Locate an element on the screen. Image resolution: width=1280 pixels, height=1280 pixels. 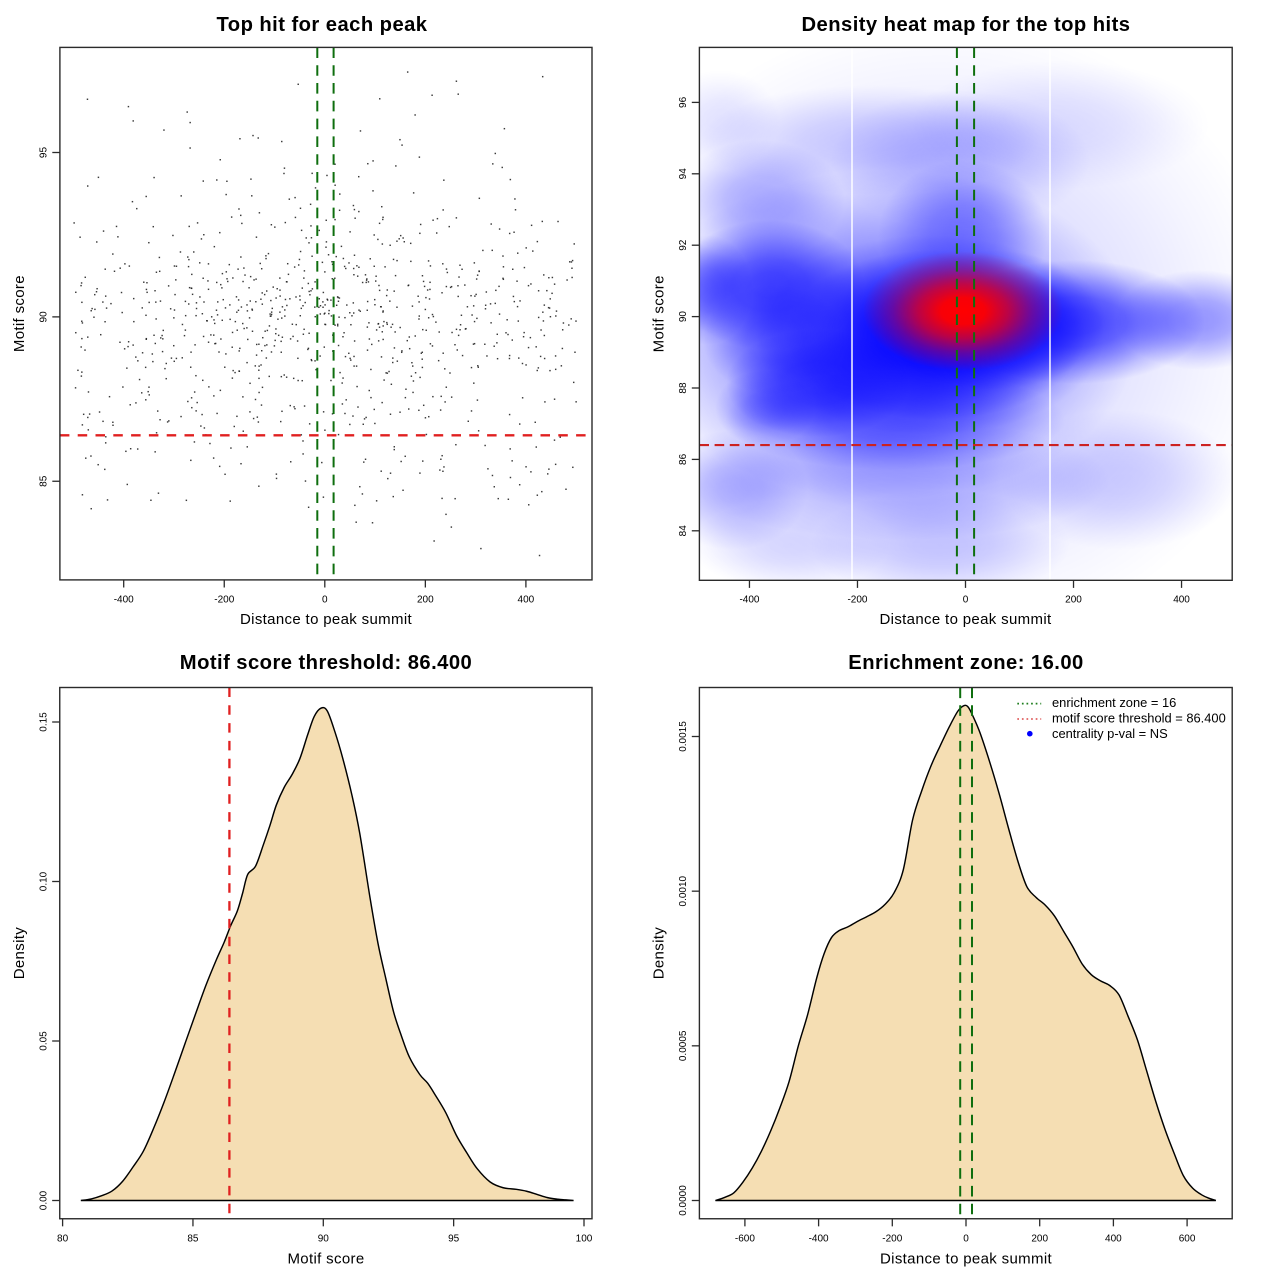
svg-text: 96 is located at coordinates (683, 102).